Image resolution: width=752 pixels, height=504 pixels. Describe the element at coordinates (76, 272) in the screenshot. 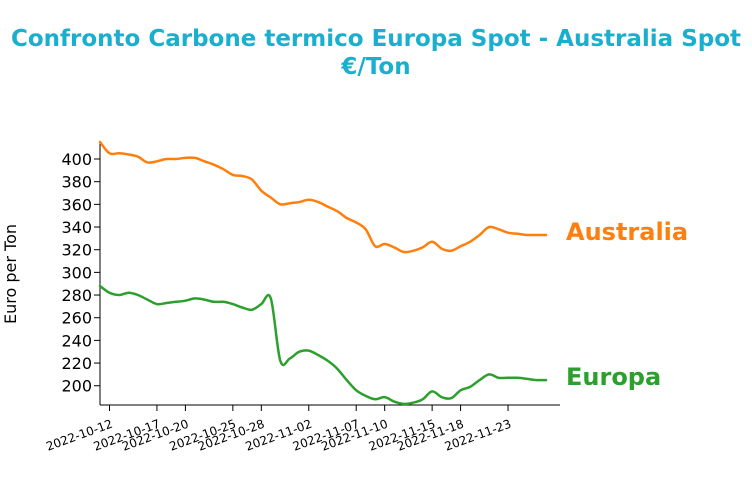

I see `y-tick-label: 300` at that location.